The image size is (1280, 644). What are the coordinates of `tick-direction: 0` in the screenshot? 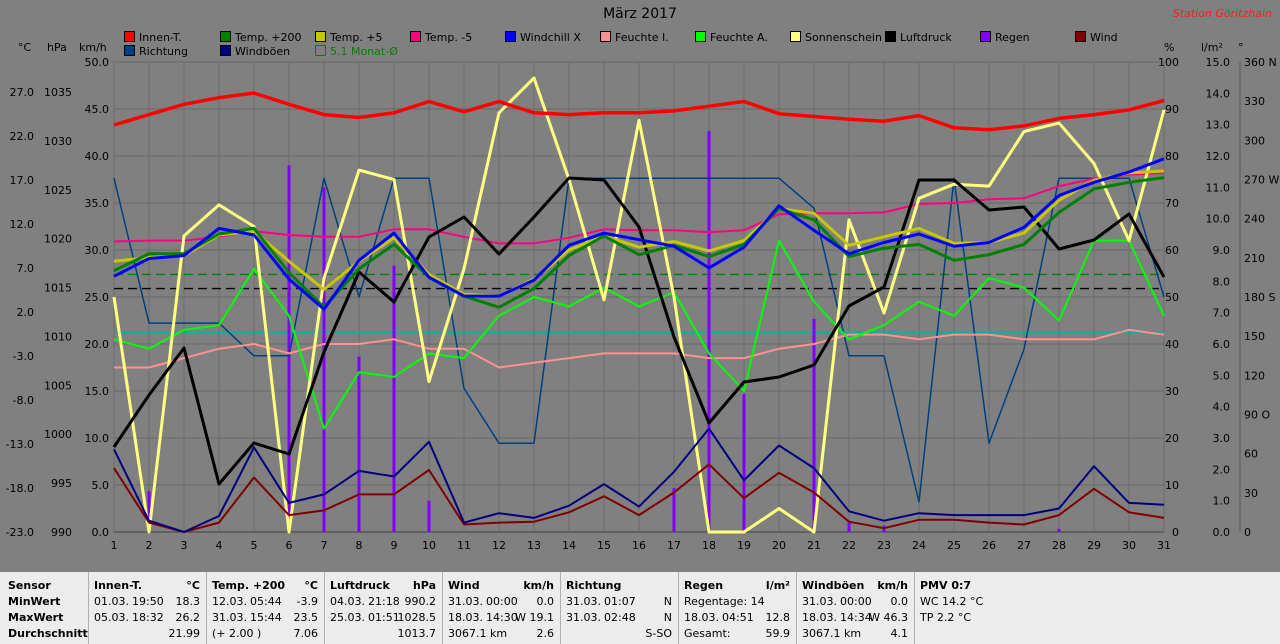 It's located at (1247, 532).